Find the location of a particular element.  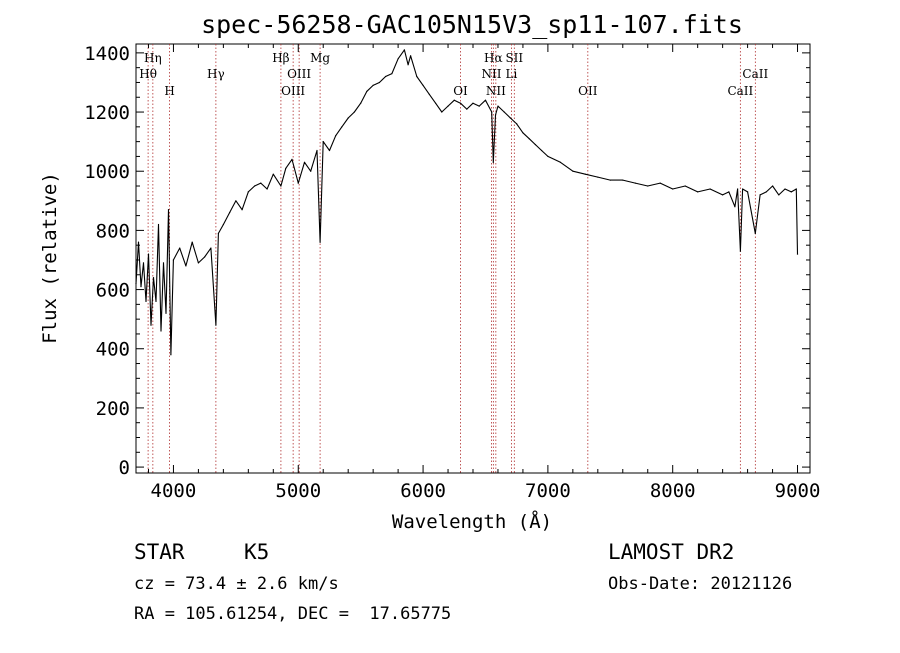

spectral-line-label: Li is located at coordinates (512, 74).